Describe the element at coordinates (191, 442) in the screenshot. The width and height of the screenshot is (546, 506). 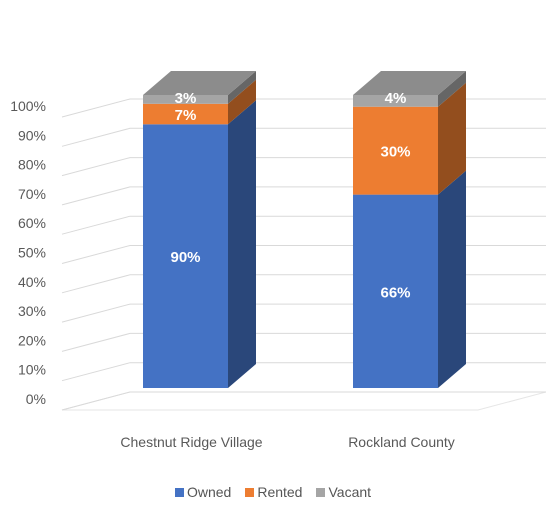
I see `x-tick-label: Chestnut Ridge Village` at that location.